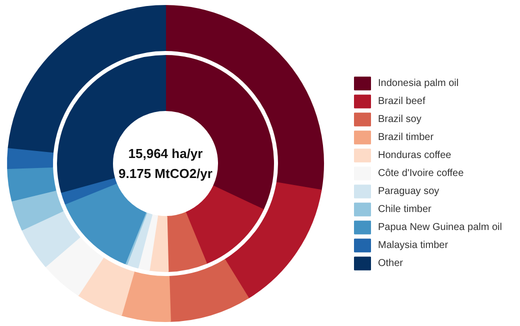 The height and width of the screenshot is (326, 520). I want to click on legend-label: Indonesia palm oil, so click(418, 83).